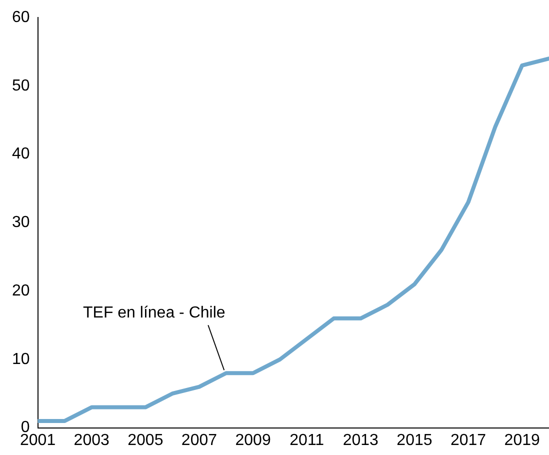  I want to click on x-tick-label: 2013, so click(360, 440).